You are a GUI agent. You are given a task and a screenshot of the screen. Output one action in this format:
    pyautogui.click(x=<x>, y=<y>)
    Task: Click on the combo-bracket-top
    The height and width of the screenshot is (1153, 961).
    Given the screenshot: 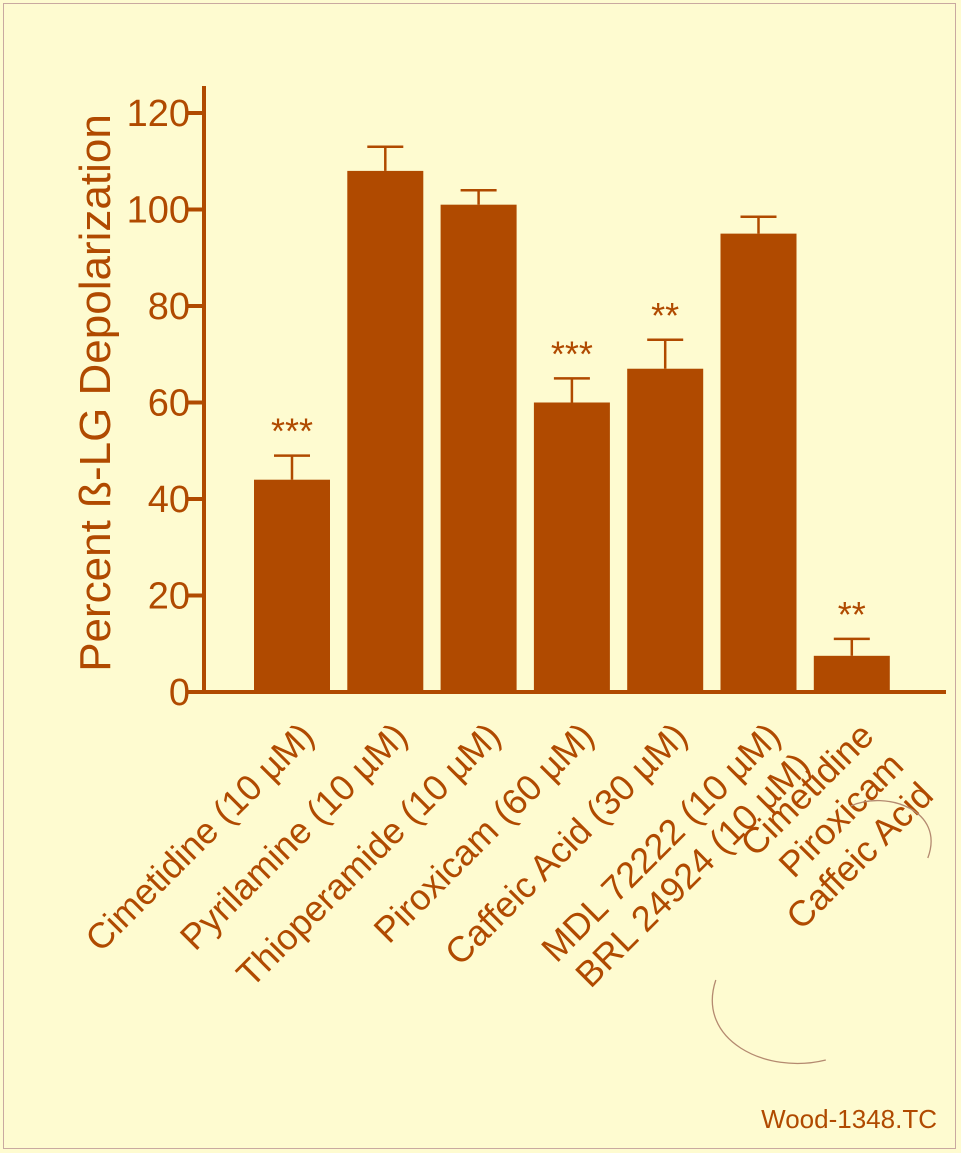 What is the action you would take?
    pyautogui.click(x=891, y=829)
    